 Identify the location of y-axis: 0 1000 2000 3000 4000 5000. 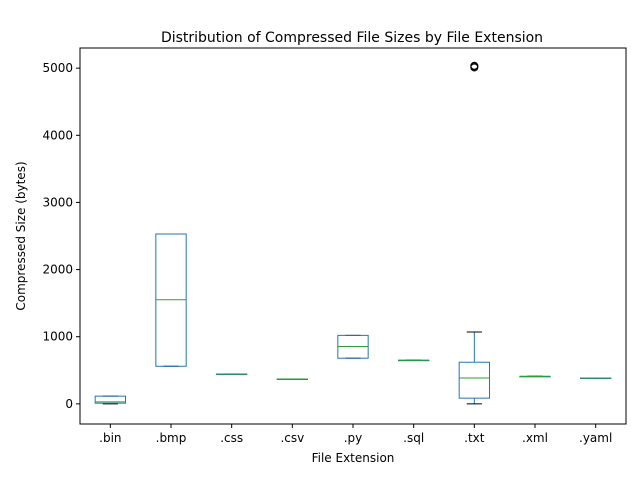
(61, 236).